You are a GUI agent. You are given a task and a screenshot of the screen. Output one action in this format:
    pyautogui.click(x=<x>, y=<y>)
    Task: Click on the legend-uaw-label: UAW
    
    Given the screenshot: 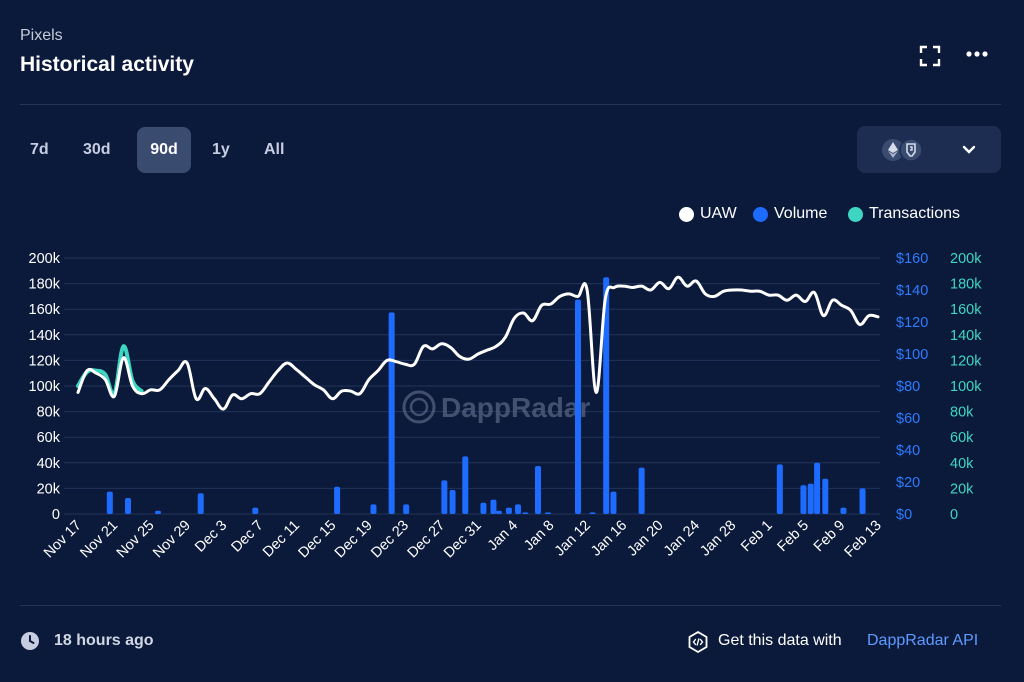 What is the action you would take?
    pyautogui.click(x=718, y=213)
    